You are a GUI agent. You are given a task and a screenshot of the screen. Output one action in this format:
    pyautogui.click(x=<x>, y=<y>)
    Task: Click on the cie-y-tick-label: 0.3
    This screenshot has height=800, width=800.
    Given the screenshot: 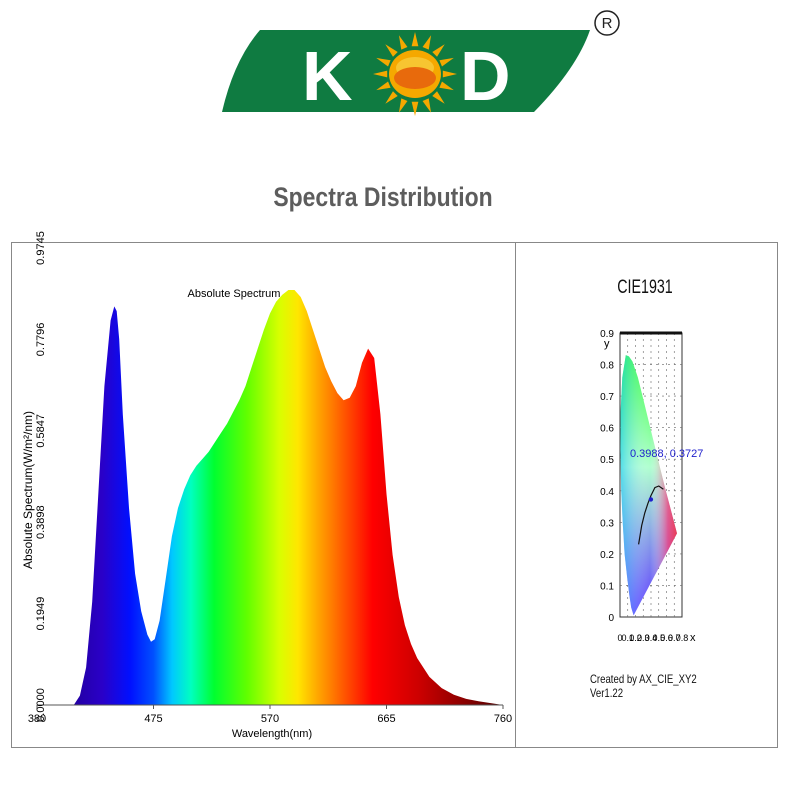 What is the action you would take?
    pyautogui.click(x=607, y=523)
    